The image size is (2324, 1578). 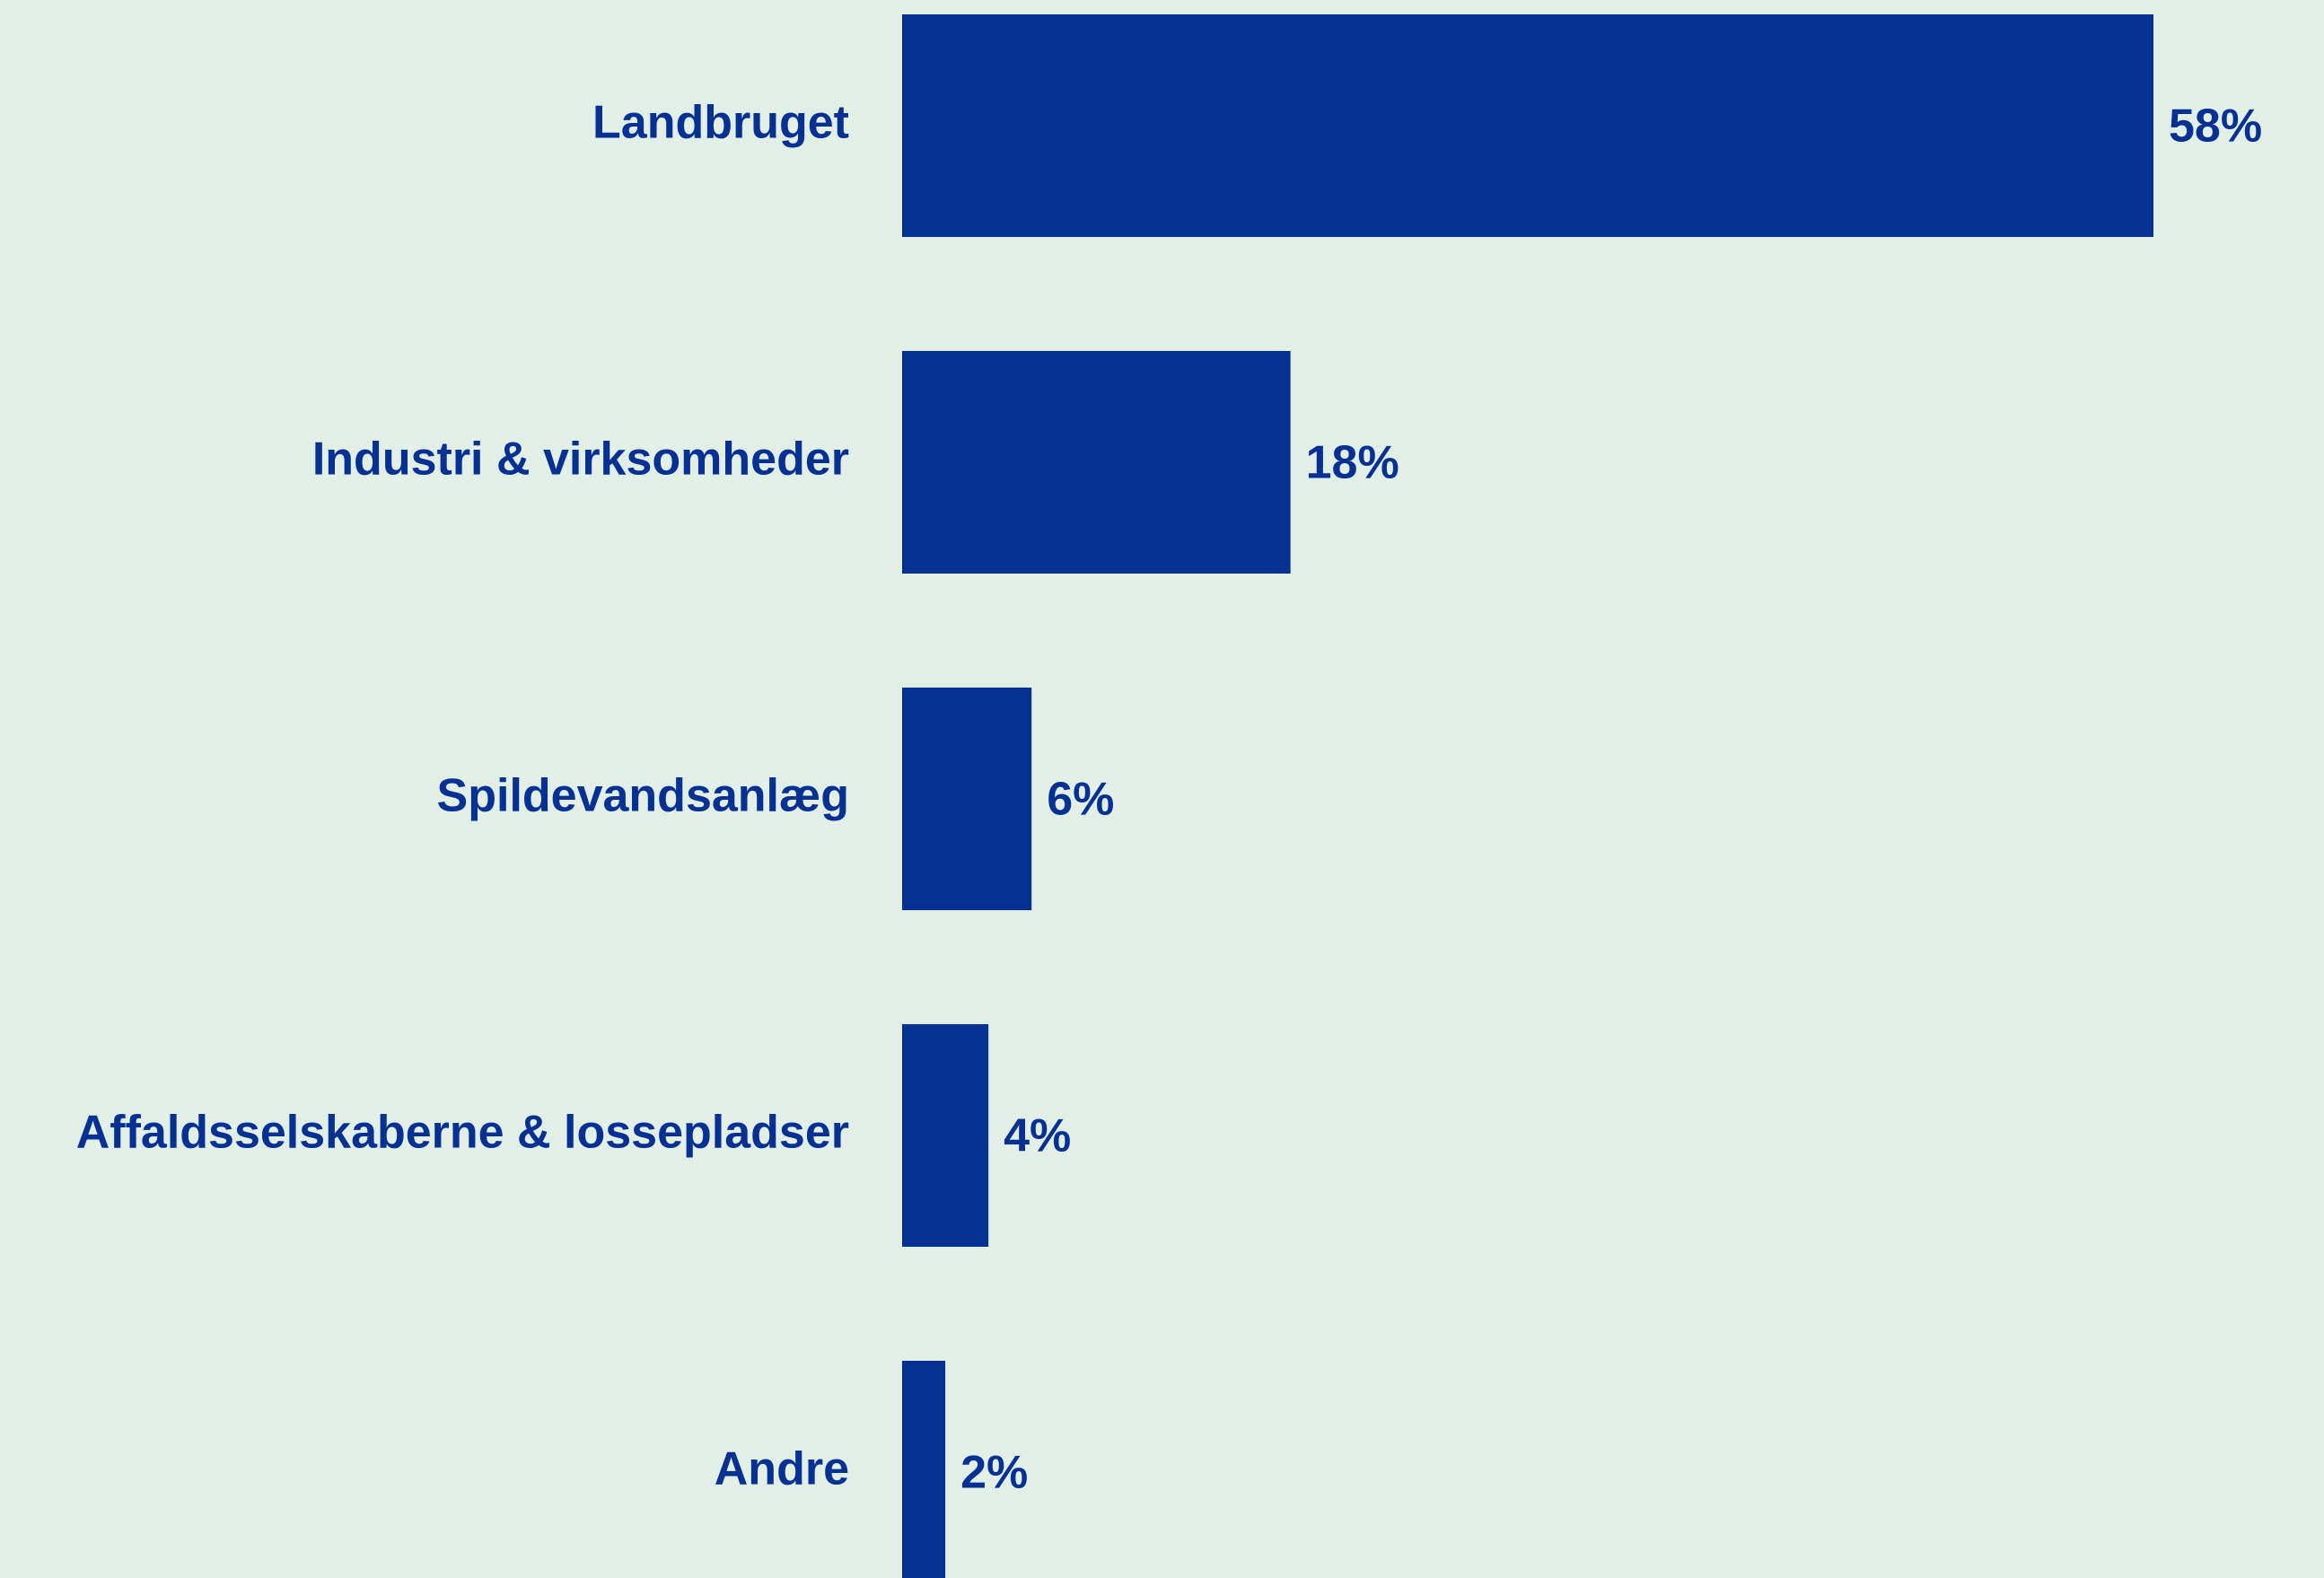 What do you see at coordinates (580, 460) in the screenshot?
I see `category-label: Industri & virksomheder` at bounding box center [580, 460].